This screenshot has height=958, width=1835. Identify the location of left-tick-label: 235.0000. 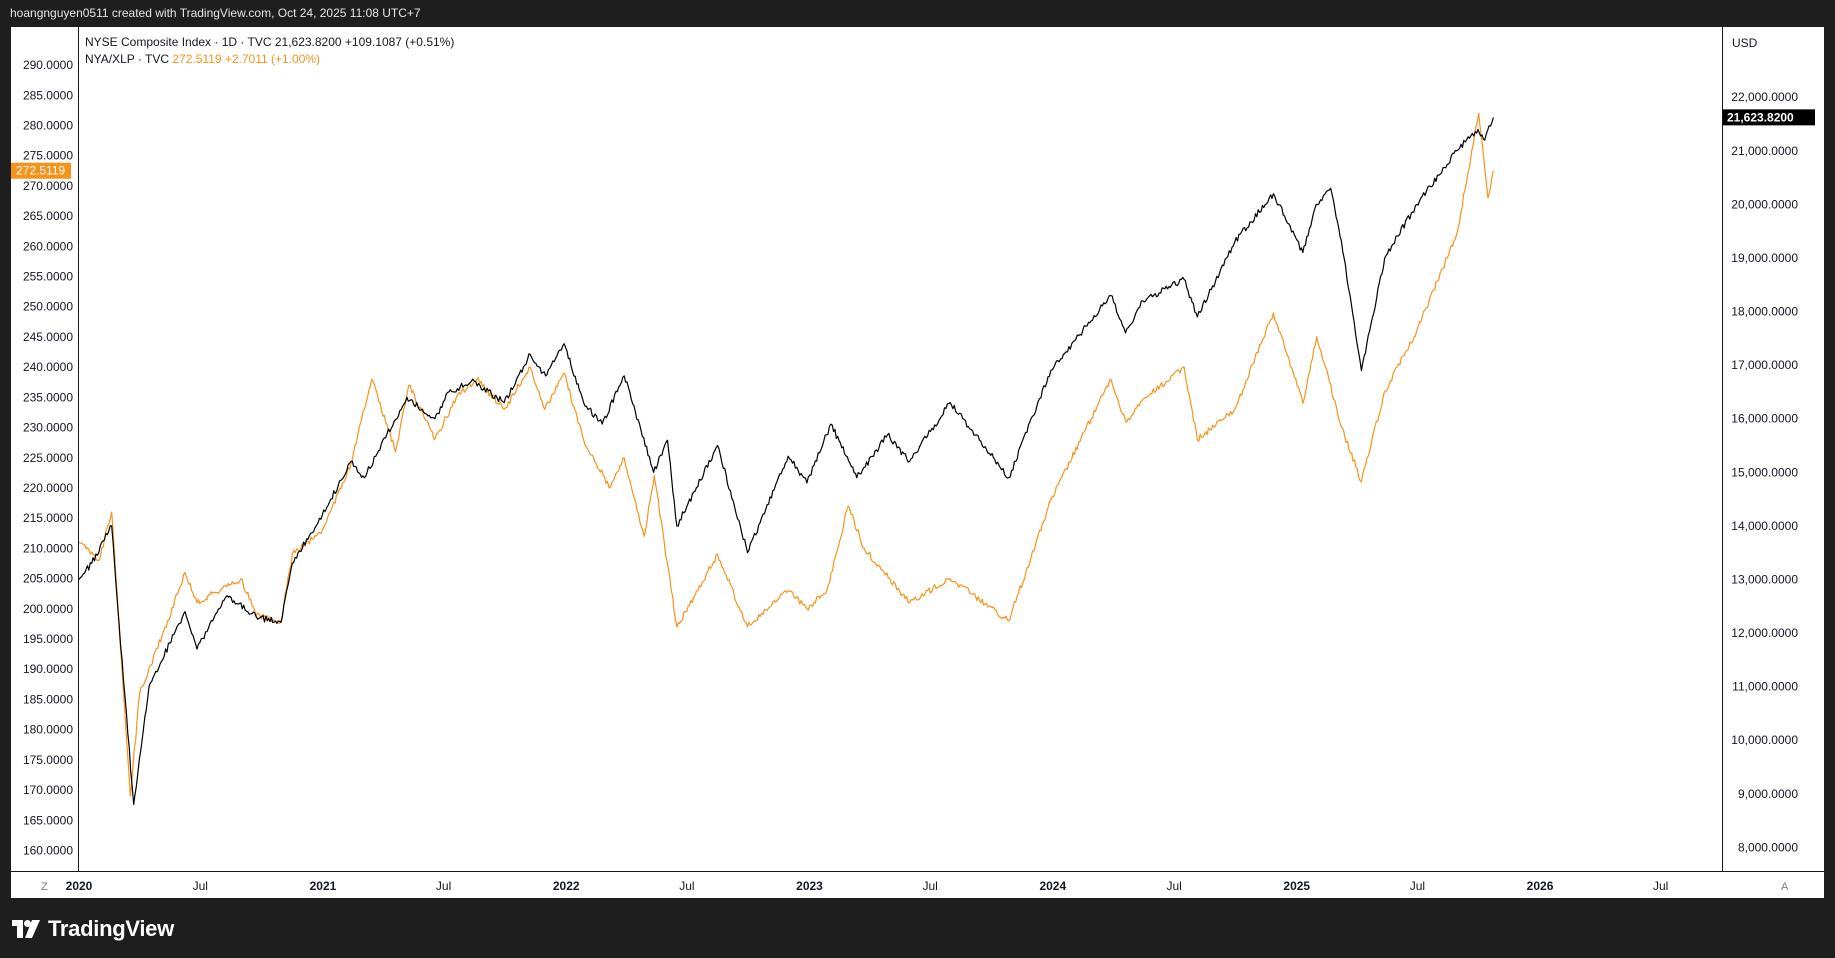
(48, 397).